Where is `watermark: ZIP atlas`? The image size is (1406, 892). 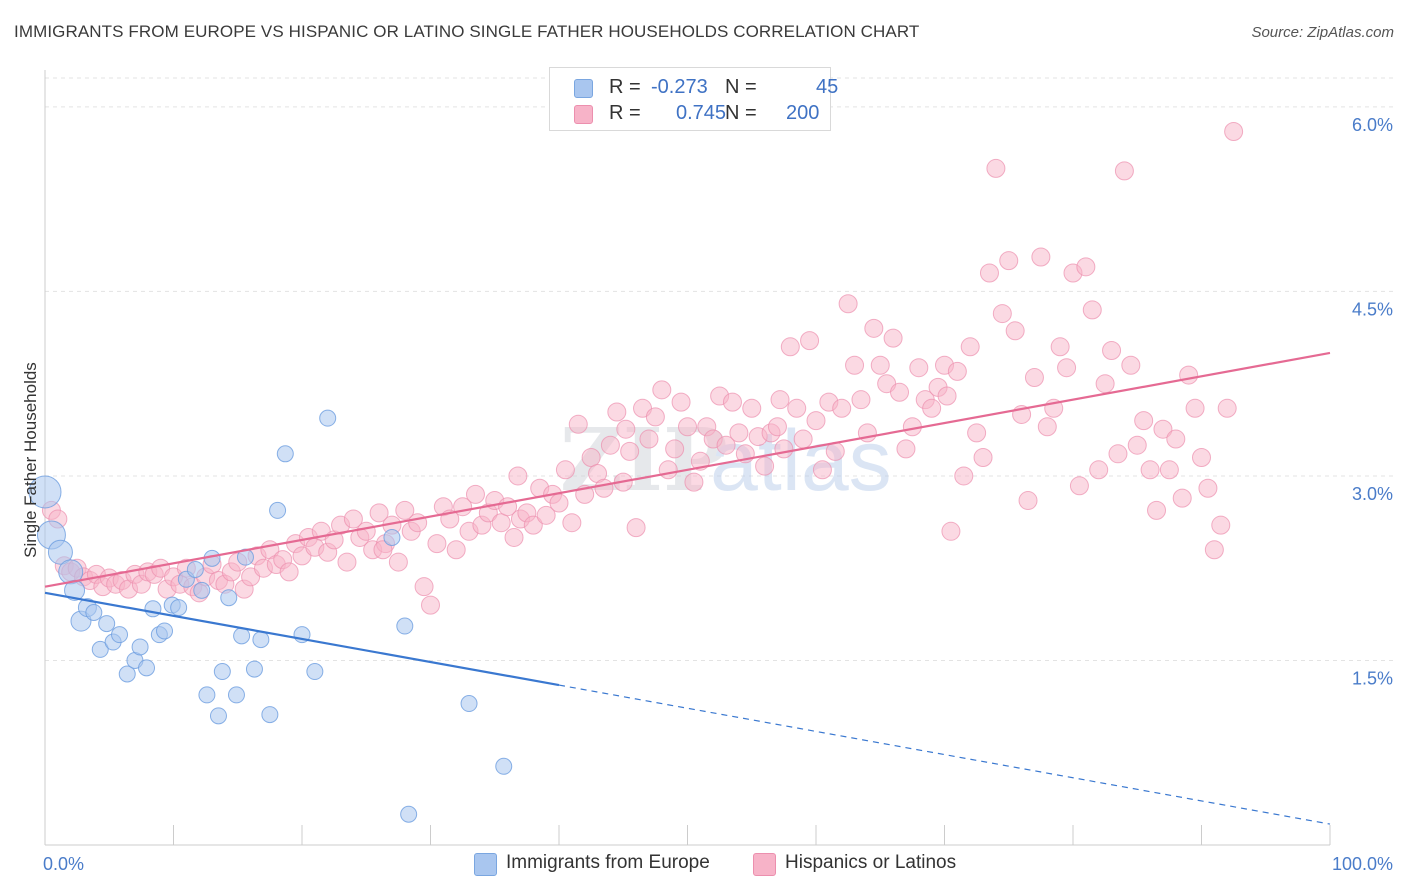 watermark: ZIP atlas is located at coordinates (726, 460).